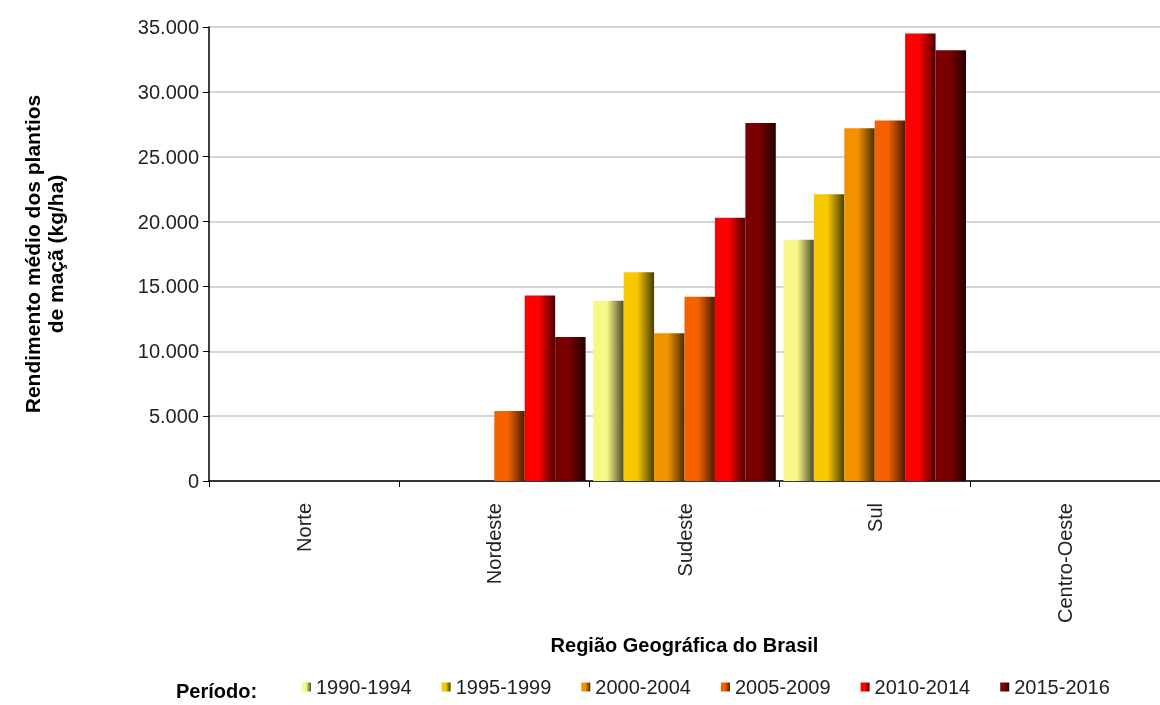 The width and height of the screenshot is (1160, 705). What do you see at coordinates (168, 156) in the screenshot?
I see `y-tick-label: 25.000` at bounding box center [168, 156].